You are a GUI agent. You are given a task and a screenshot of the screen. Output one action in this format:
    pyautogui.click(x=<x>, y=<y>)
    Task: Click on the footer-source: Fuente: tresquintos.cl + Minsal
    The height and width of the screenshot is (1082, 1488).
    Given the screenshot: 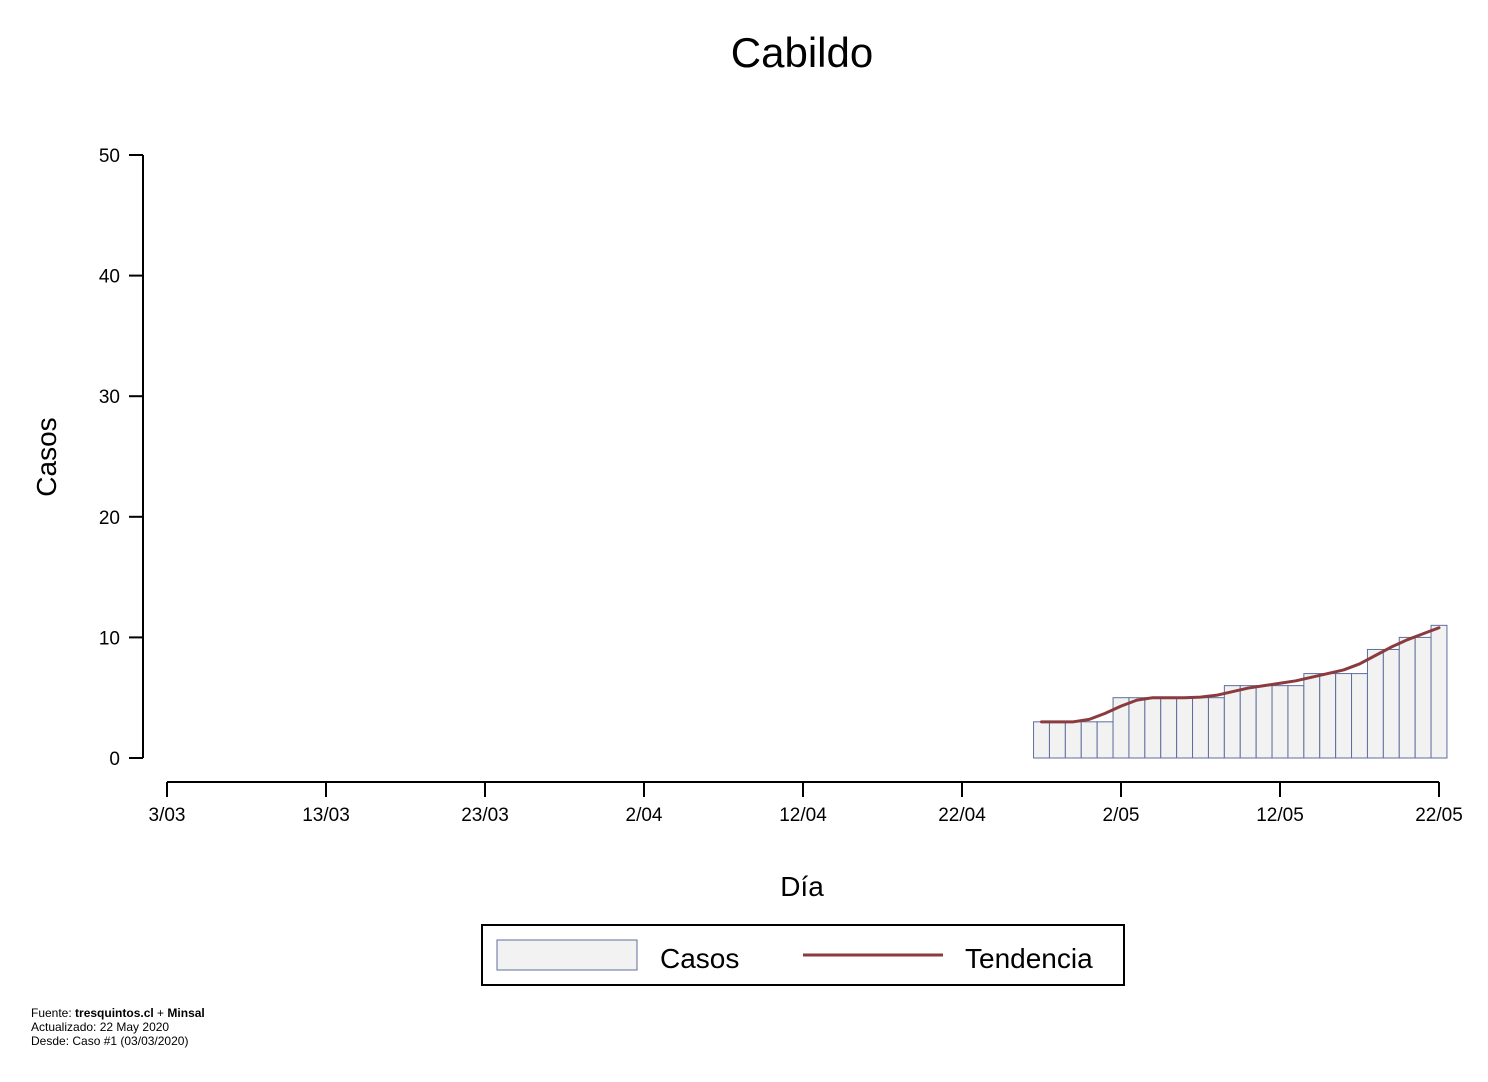 What is the action you would take?
    pyautogui.click(x=118, y=1013)
    